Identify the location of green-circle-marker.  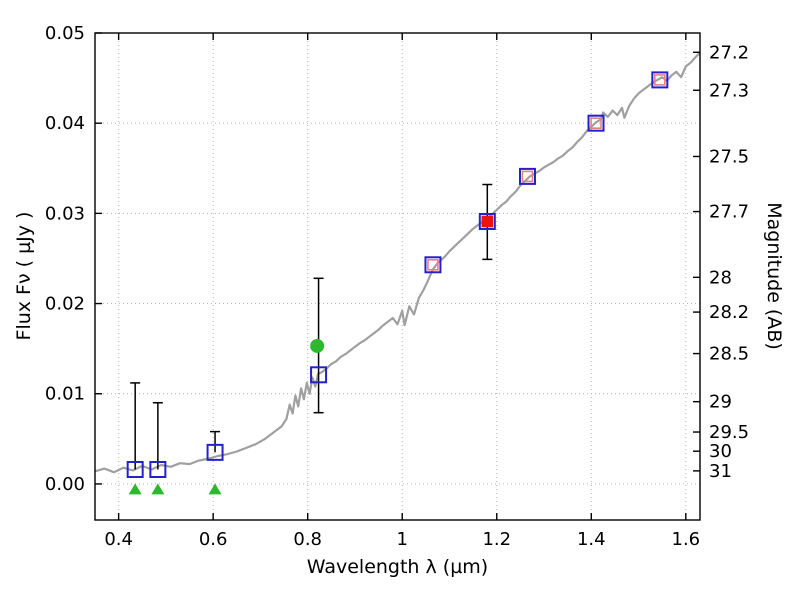
(317, 345).